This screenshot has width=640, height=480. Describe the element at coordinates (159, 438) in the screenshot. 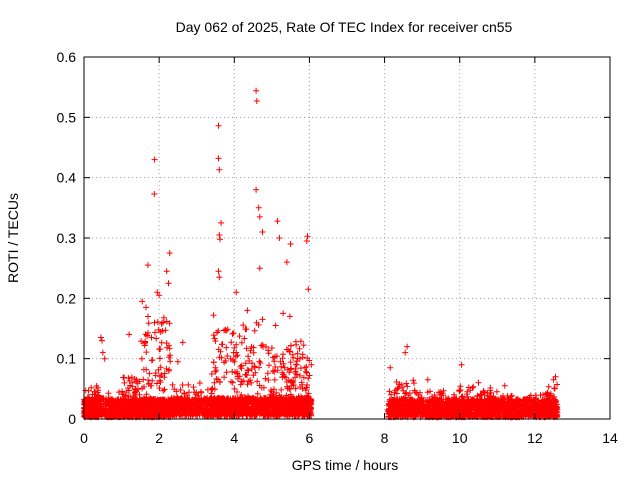

I see `x-tick-label: 2` at that location.